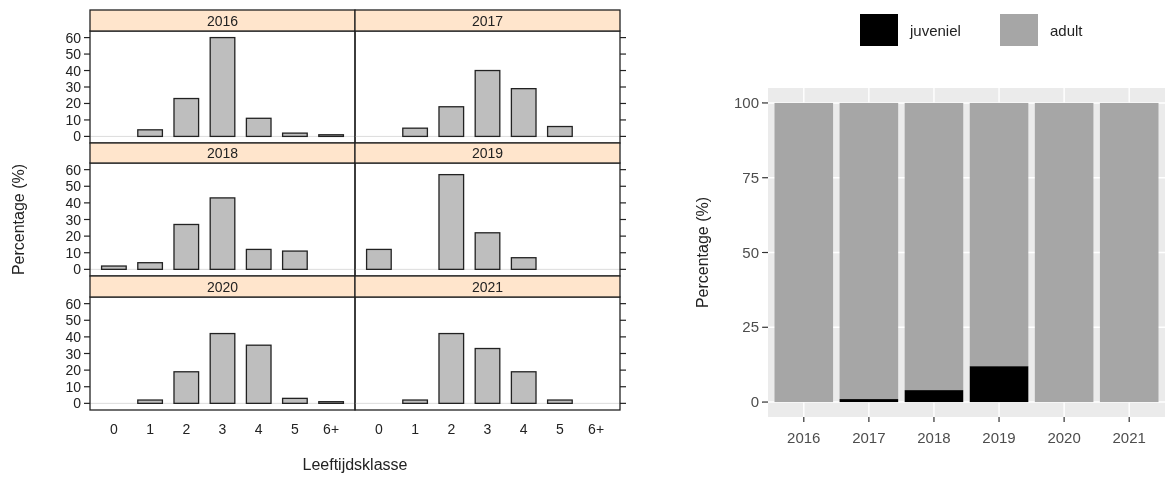 The height and width of the screenshot is (481, 1175). Describe the element at coordinates (1067, 30) in the screenshot. I see `legend-label: adult` at that location.